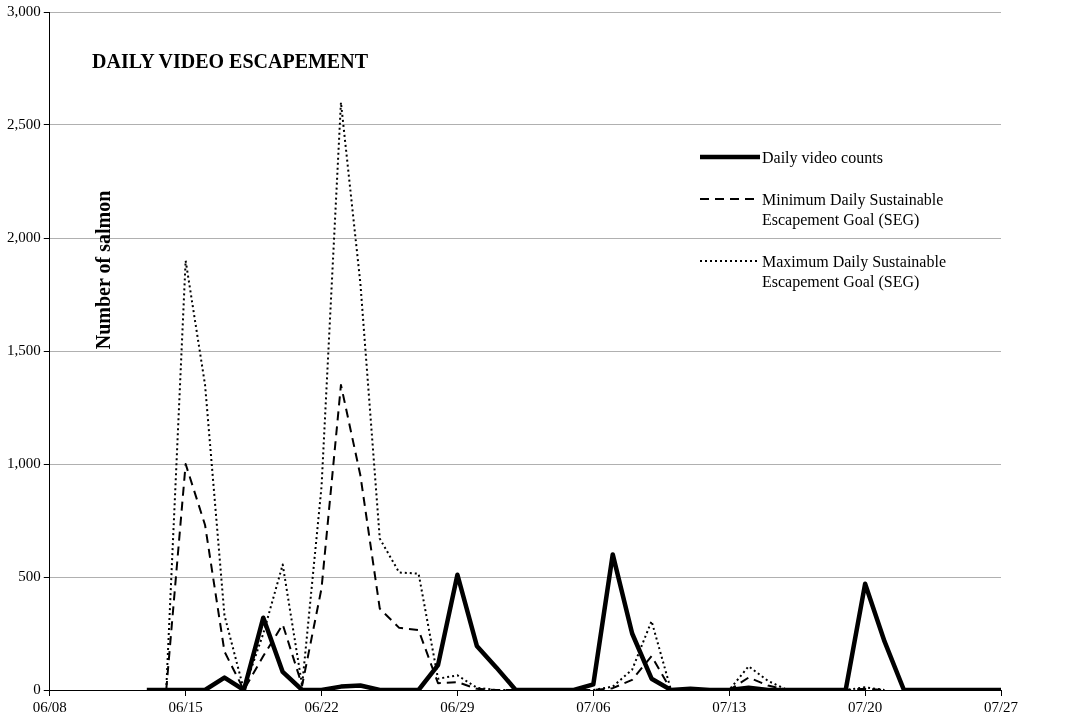 The height and width of the screenshot is (724, 1071). I want to click on x-tick-label: 06/22, so click(321, 706).